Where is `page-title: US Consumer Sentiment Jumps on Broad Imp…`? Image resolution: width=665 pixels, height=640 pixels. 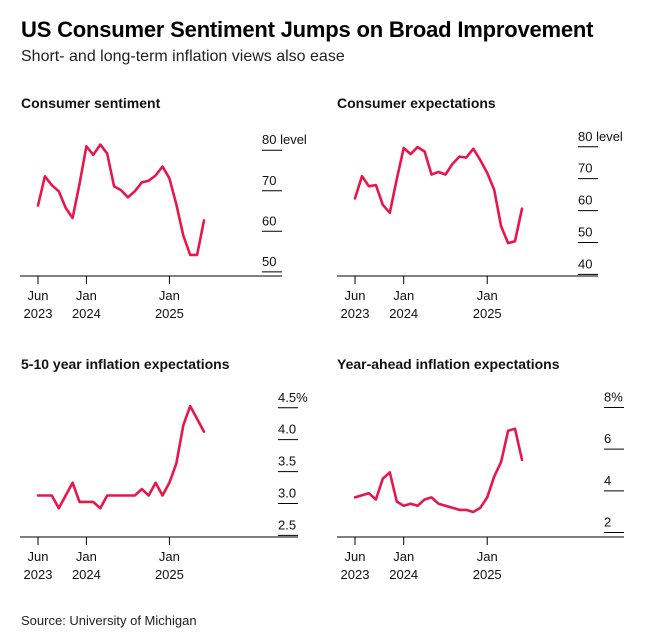
page-title: US Consumer Sentiment Jumps on Broad Imp… is located at coordinates (307, 29).